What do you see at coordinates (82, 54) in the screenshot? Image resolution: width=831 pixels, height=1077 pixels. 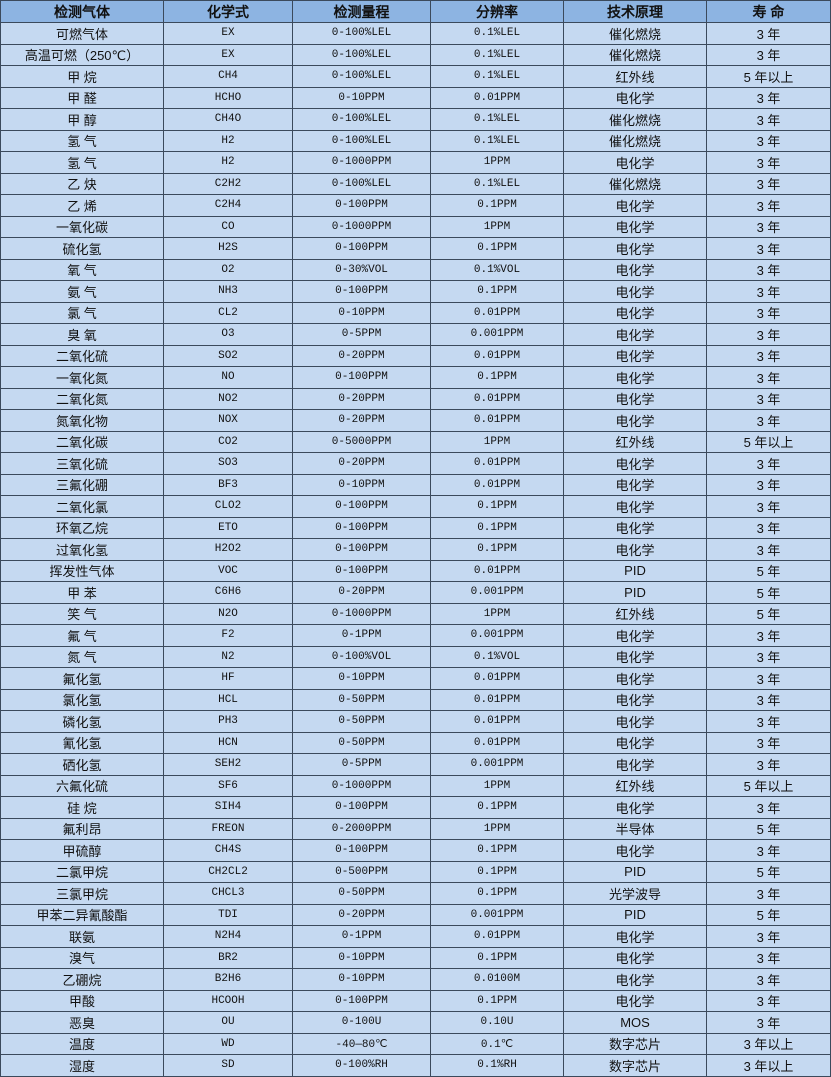 I see `cell-gas-name: 高温可燃（250℃）` at bounding box center [82, 54].